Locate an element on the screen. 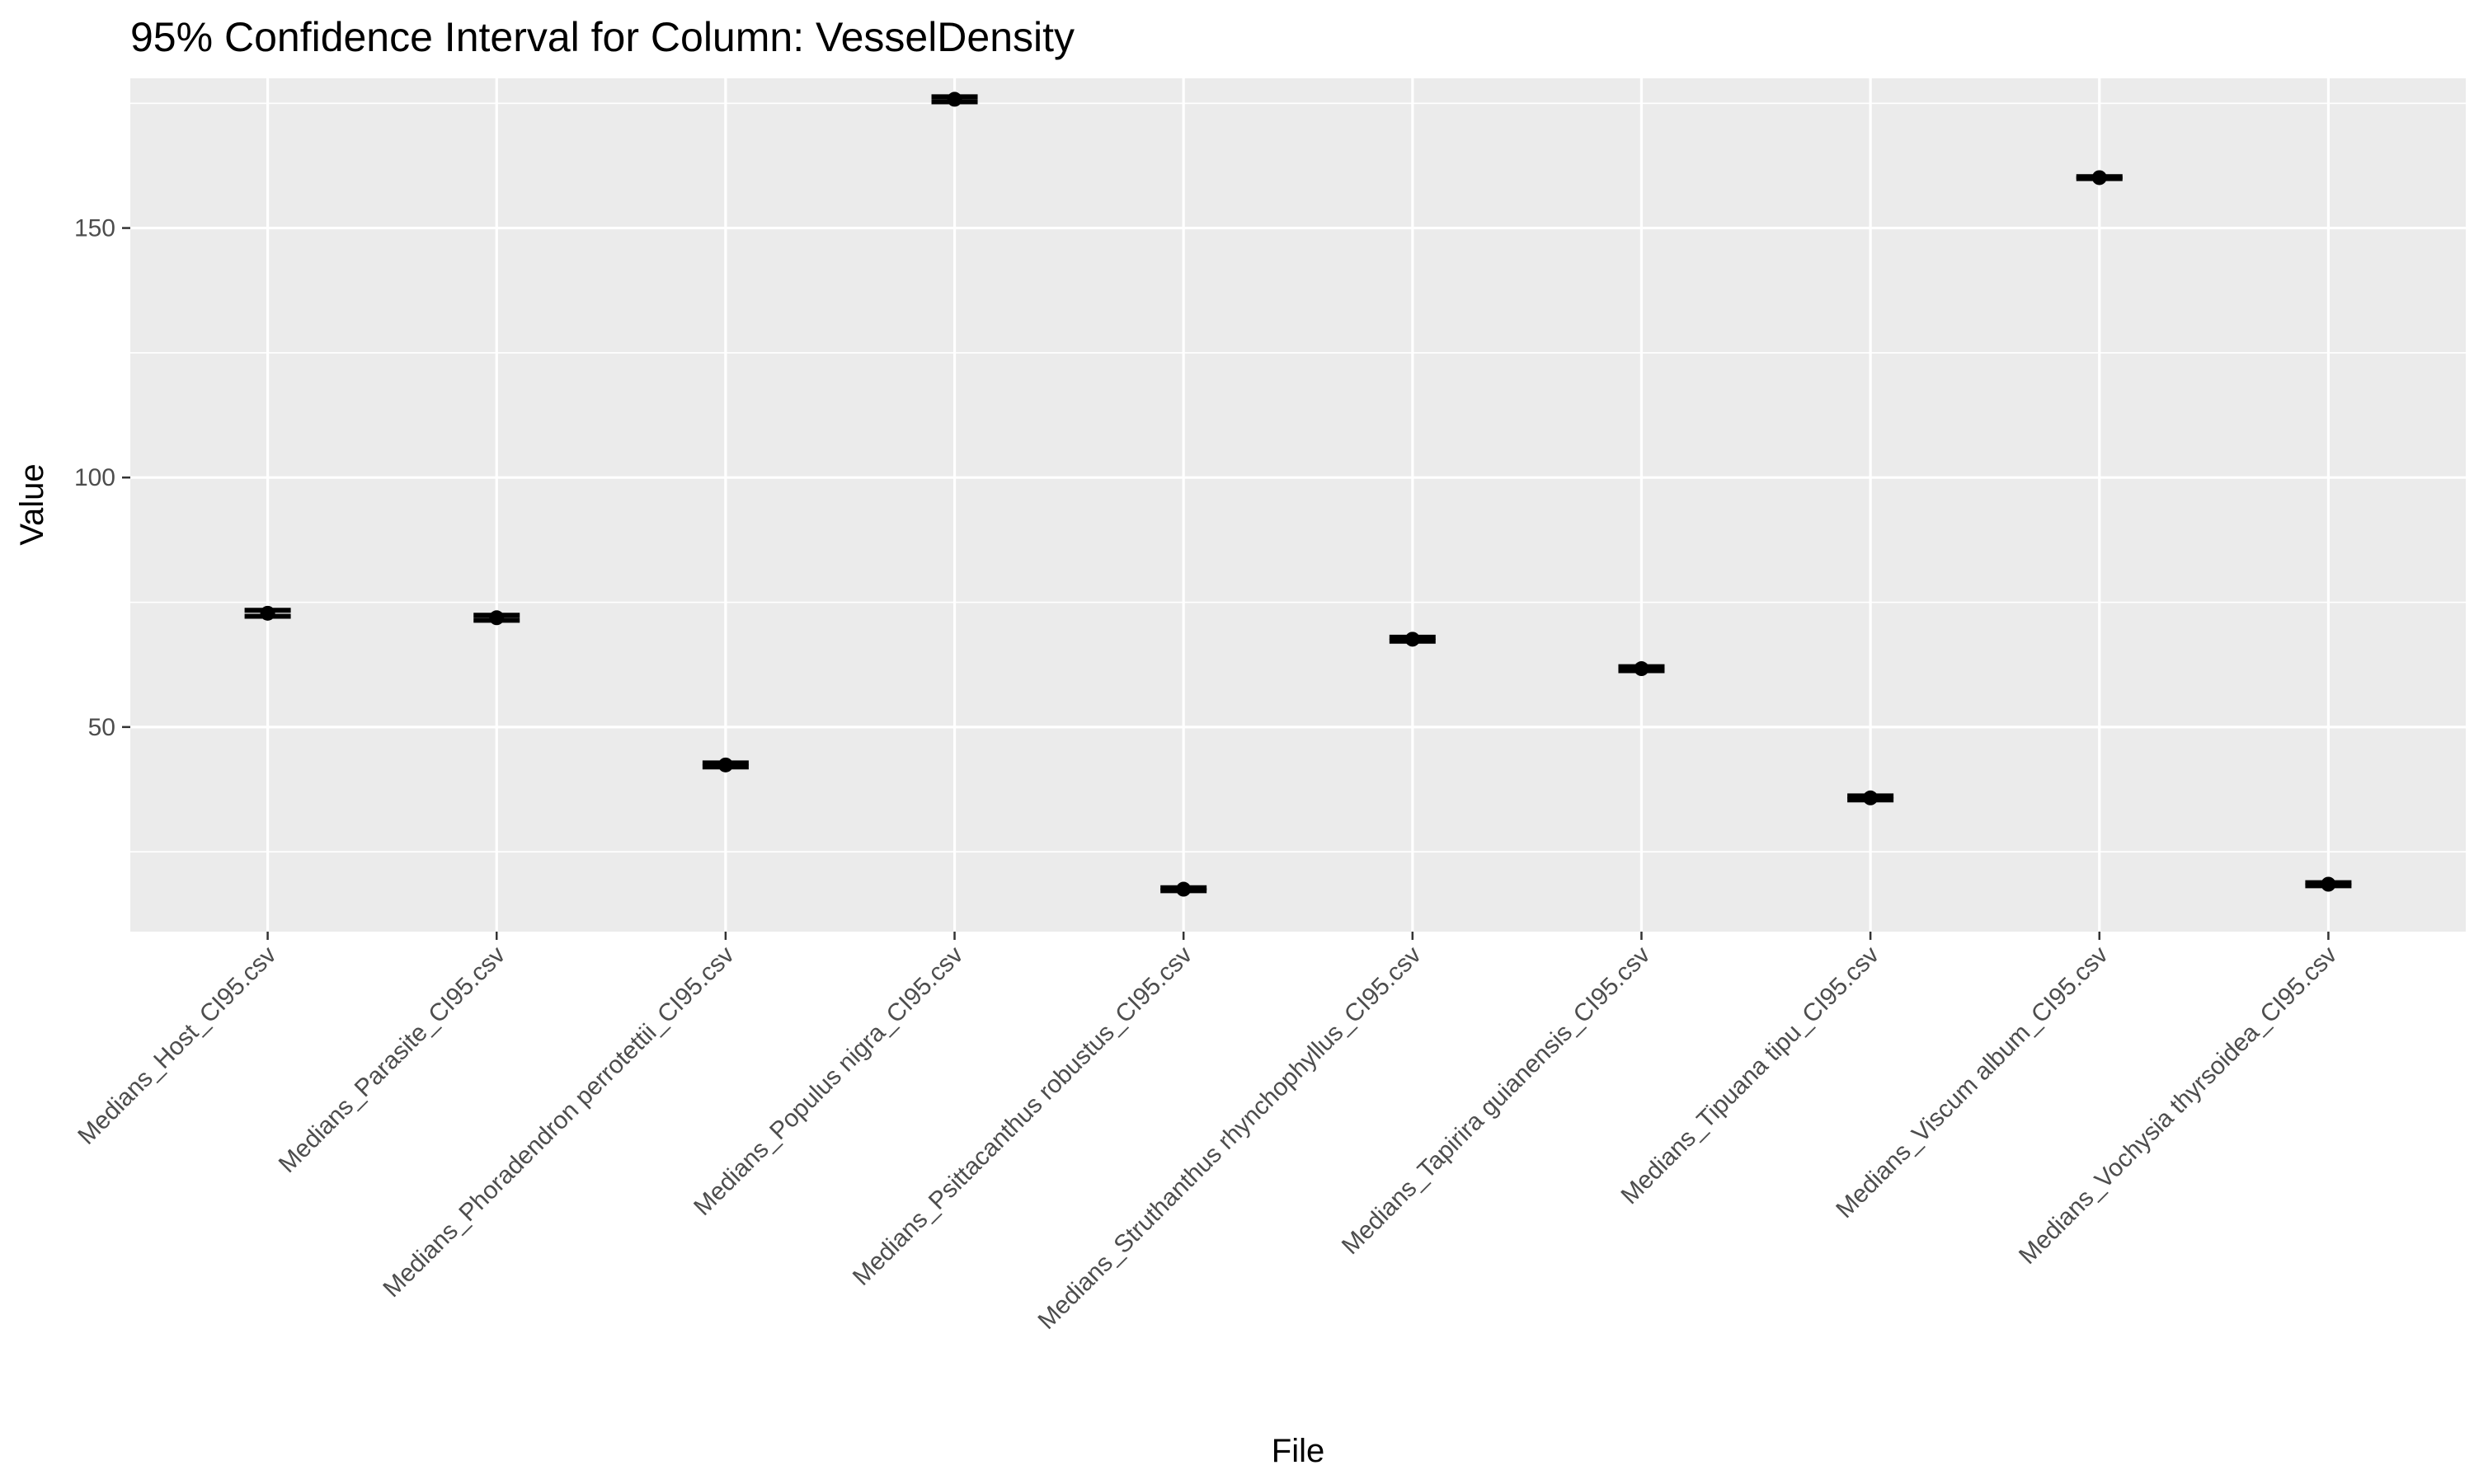  y-tick-label: 150 is located at coordinates (94, 228).